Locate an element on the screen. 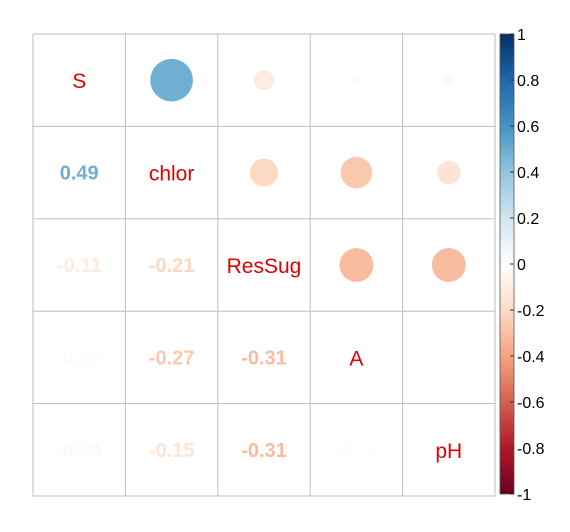  colorbar: -1 -0.8 -0.6 -0.4 -0.2 0 0.2 0.4 0.6 0.8 1 is located at coordinates (522, 265).